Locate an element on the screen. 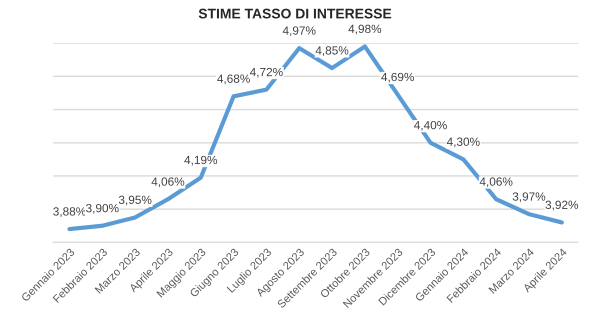  data-label: 4,69% is located at coordinates (397, 77).